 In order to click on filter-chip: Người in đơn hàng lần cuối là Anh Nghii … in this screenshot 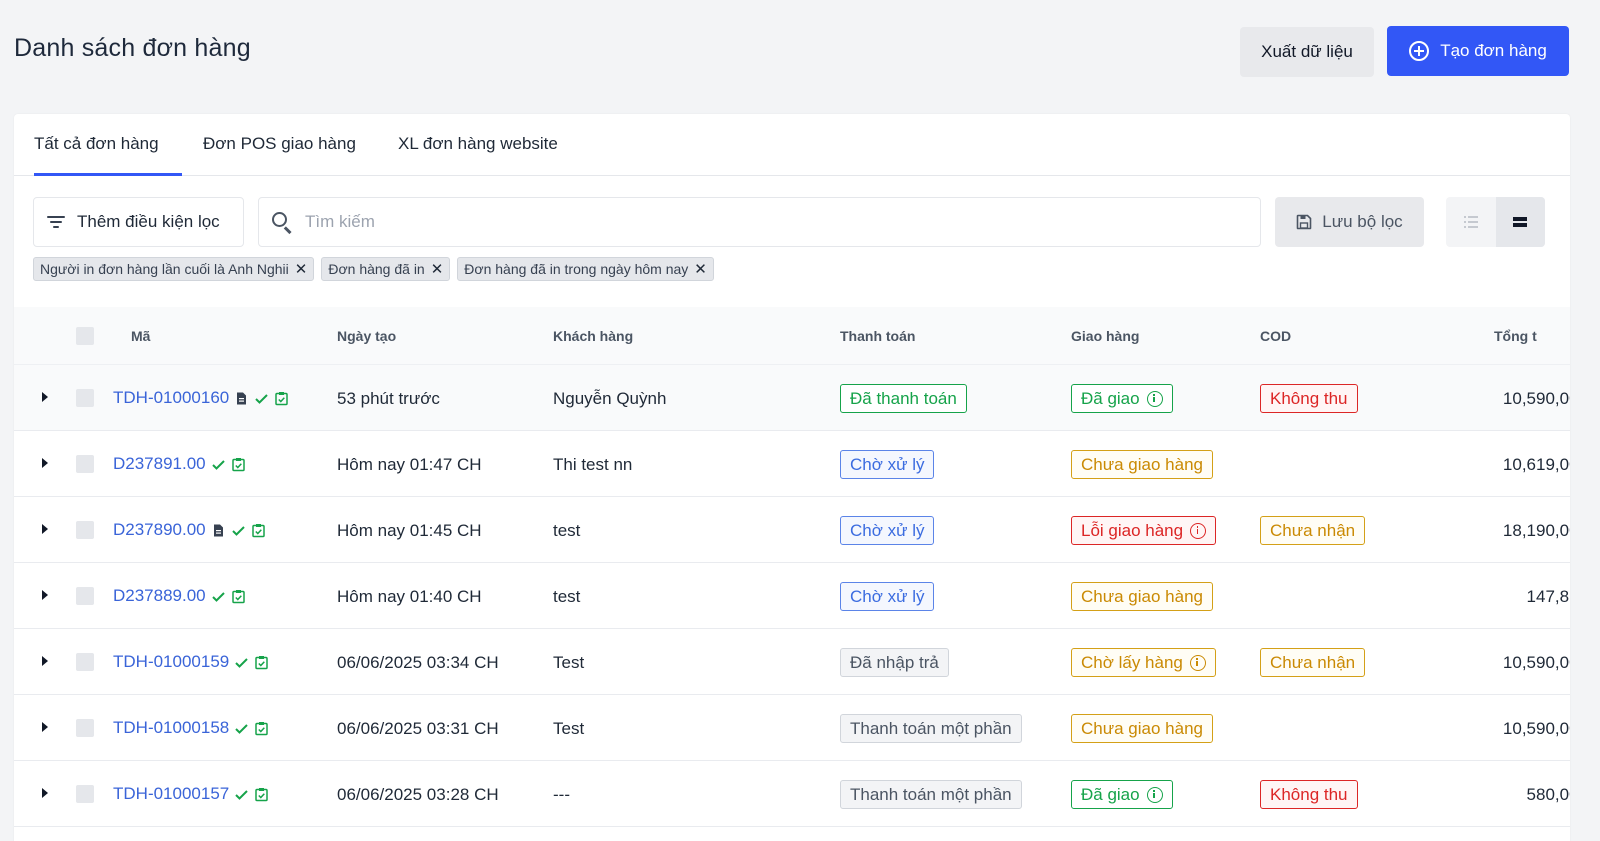, I will do `click(174, 269)`.